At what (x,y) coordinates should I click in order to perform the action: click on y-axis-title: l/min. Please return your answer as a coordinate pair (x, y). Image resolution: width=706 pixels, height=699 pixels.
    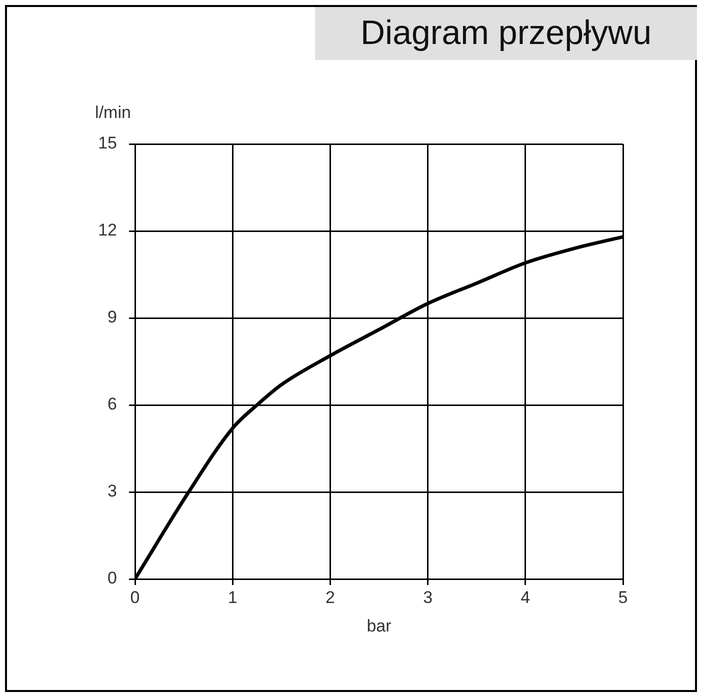
    Looking at the image, I should click on (113, 112).